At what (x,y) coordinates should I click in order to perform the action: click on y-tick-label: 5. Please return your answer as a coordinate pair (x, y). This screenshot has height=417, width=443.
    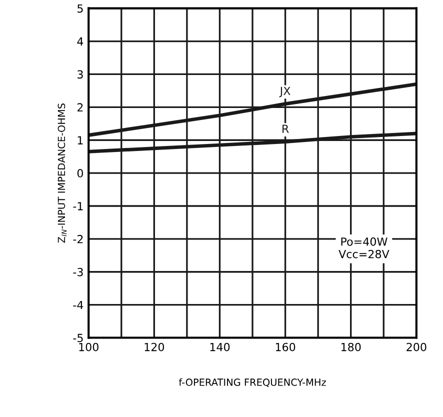
    Looking at the image, I should click on (80, 8).